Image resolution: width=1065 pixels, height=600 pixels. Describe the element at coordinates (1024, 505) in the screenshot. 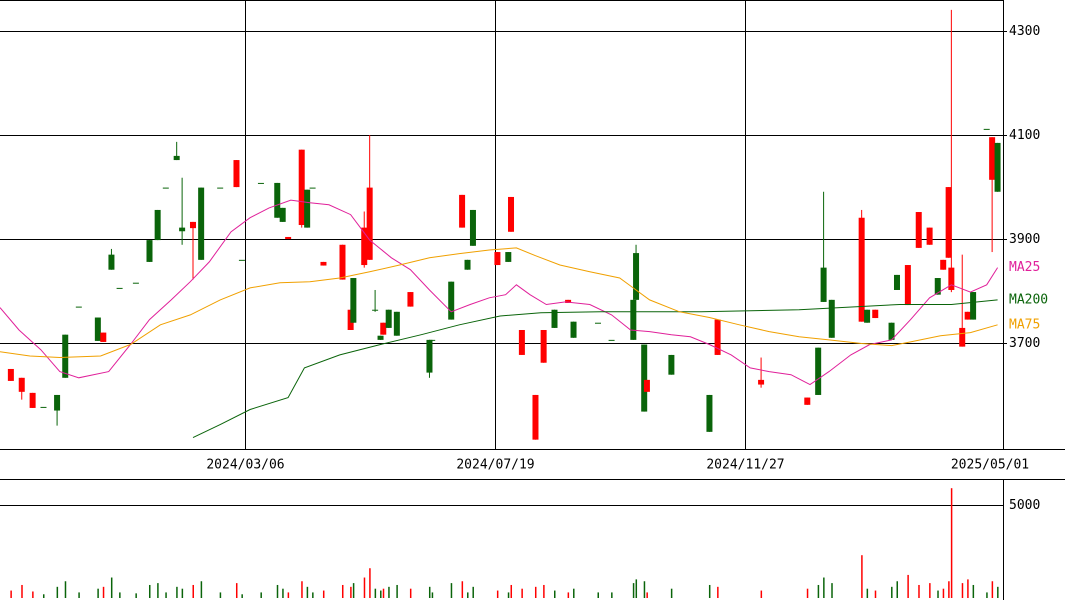

I see `y-tick-label: 5000` at that location.